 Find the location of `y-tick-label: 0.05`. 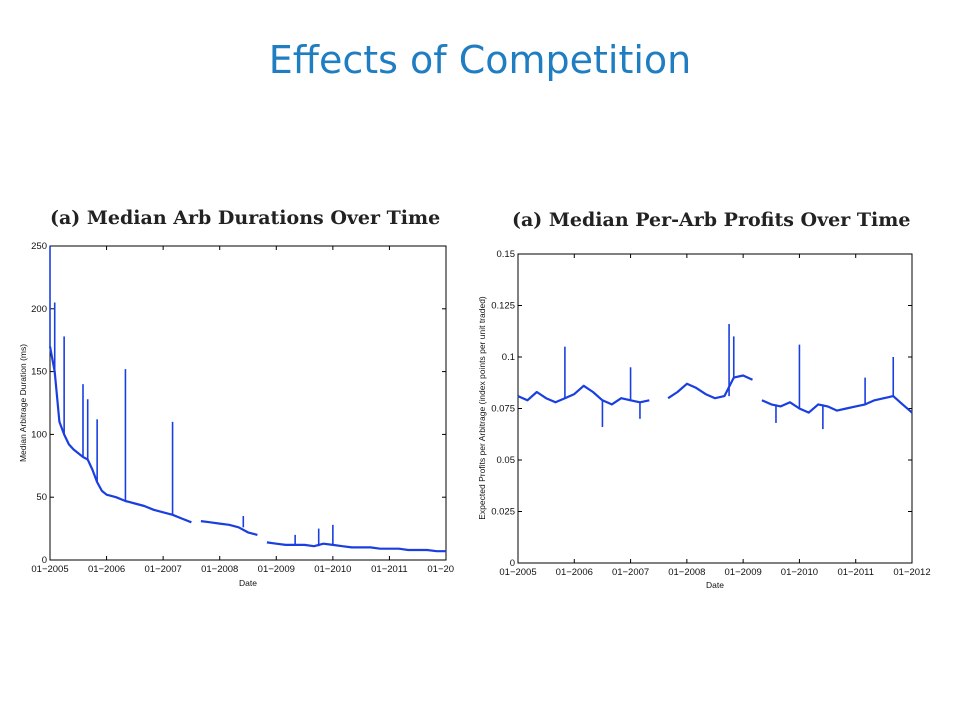

y-tick-label: 0.05 is located at coordinates (506, 460).